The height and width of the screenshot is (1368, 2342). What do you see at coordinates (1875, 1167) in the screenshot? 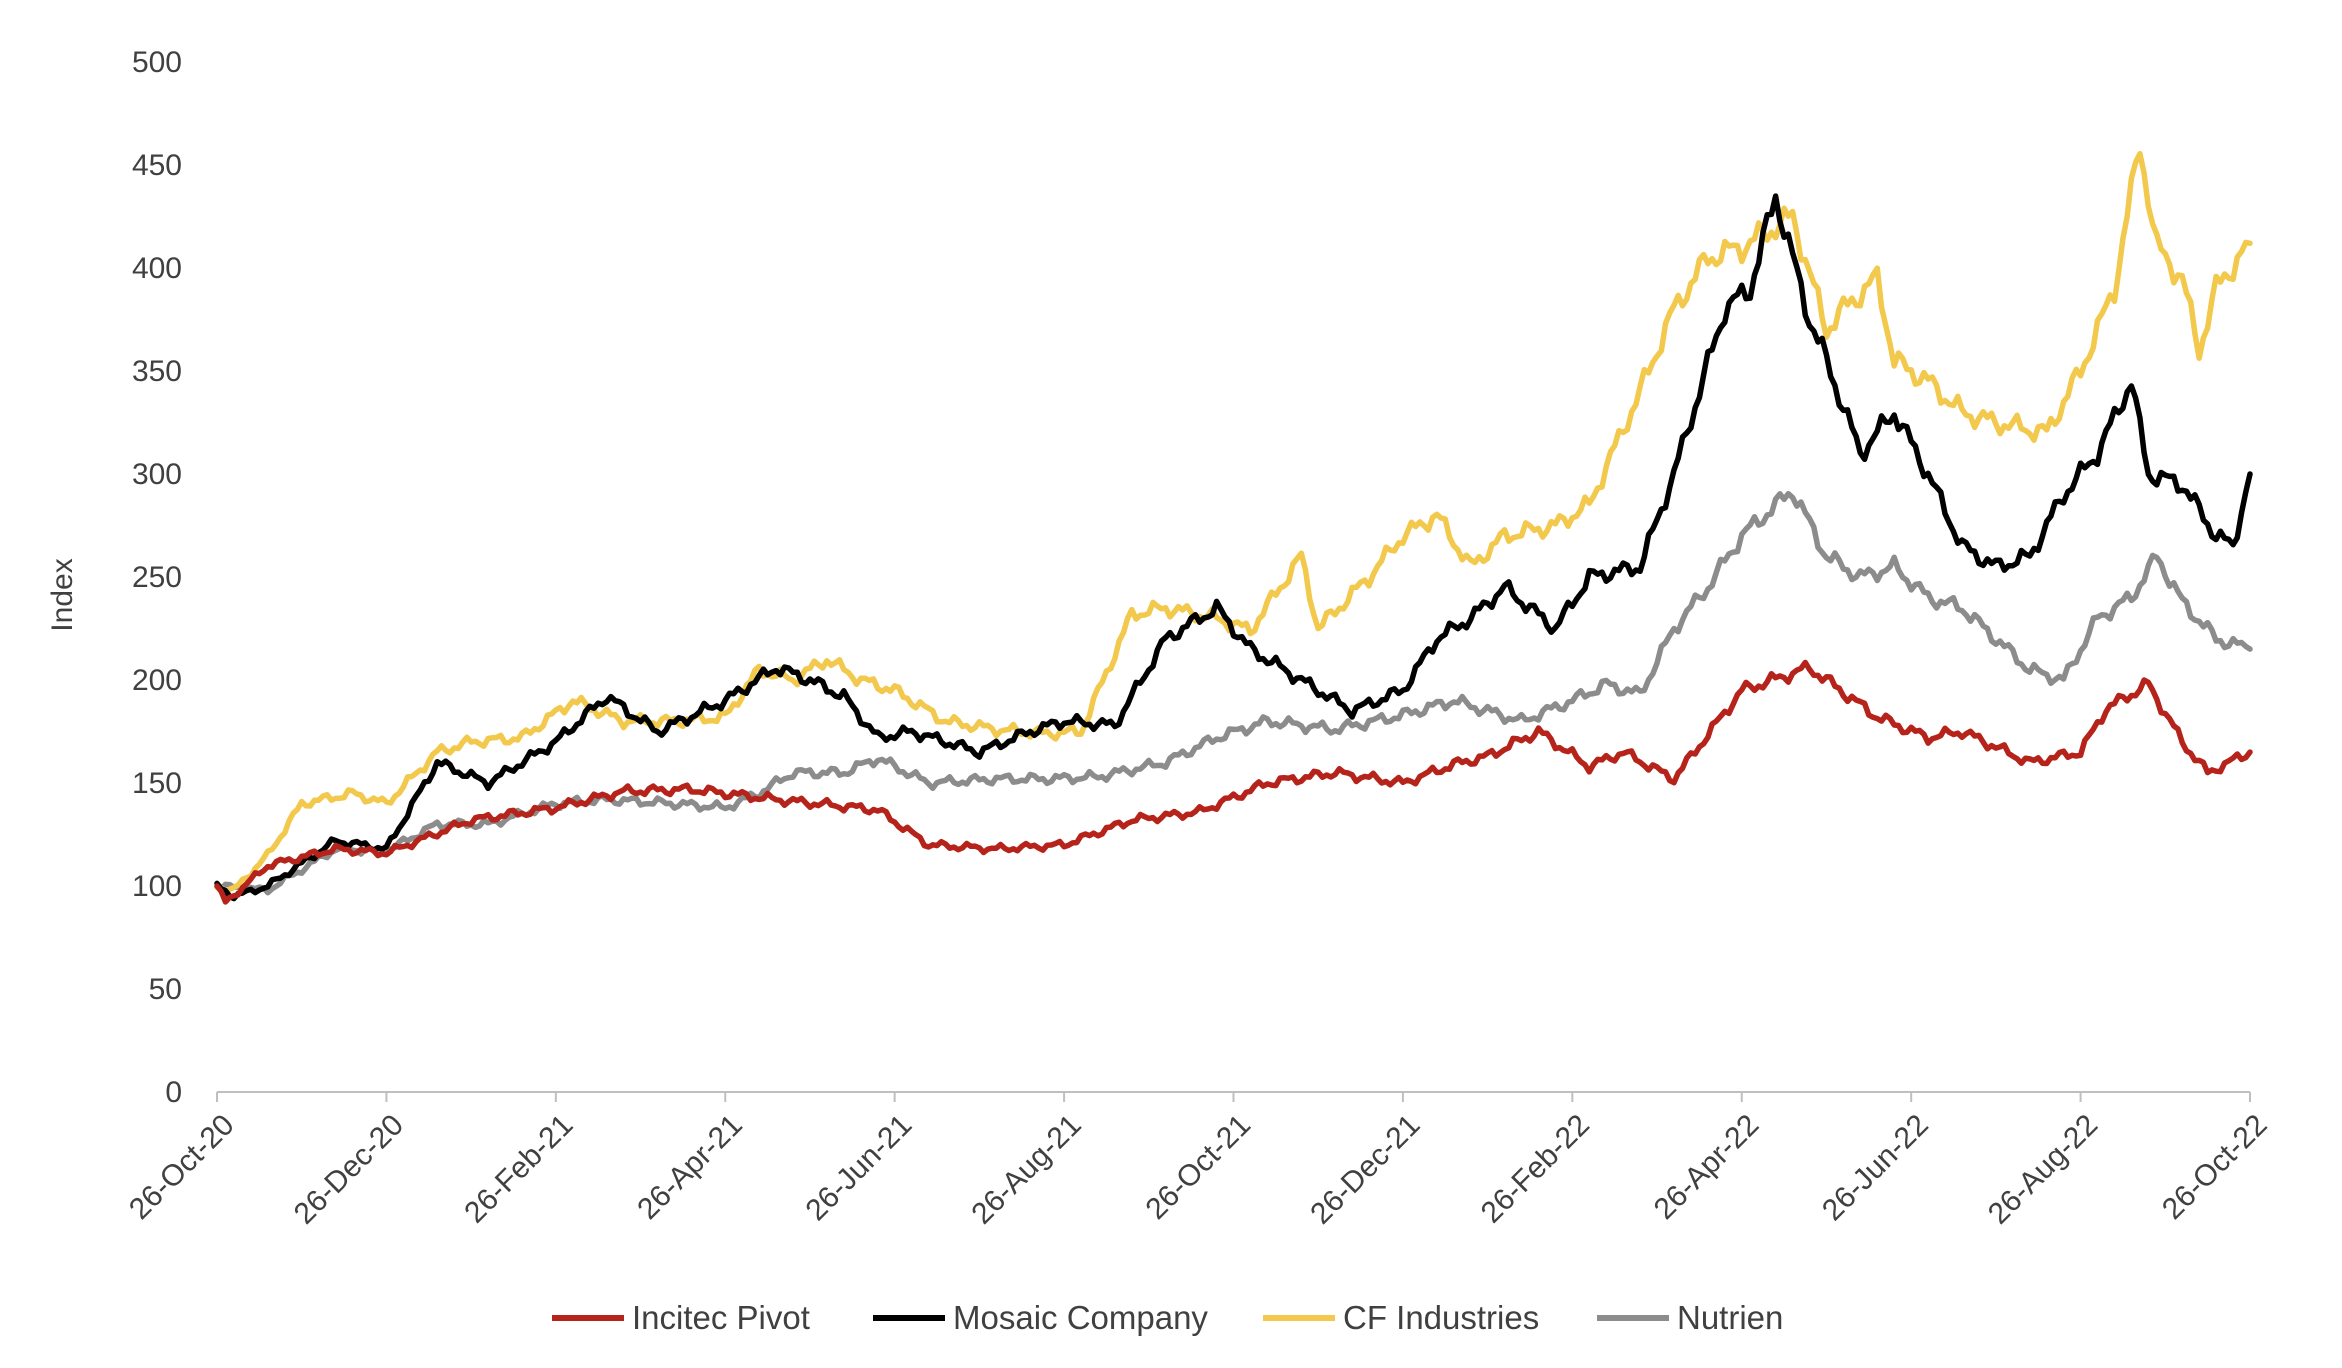
I see `x-tick-label: 26-Jun-22` at bounding box center [1875, 1167].